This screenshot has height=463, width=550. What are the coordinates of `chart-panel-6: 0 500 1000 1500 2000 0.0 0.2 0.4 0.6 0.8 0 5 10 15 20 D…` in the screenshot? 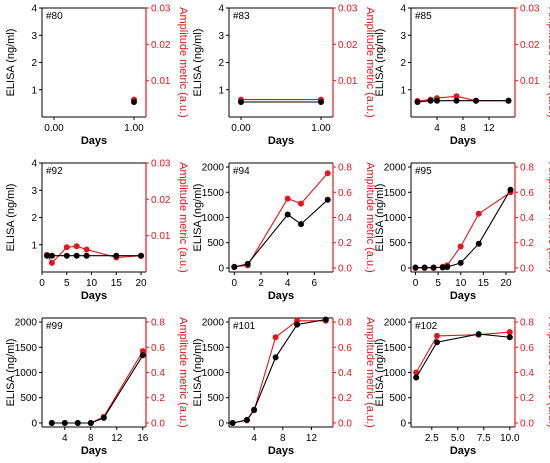 It's located at (462, 232).